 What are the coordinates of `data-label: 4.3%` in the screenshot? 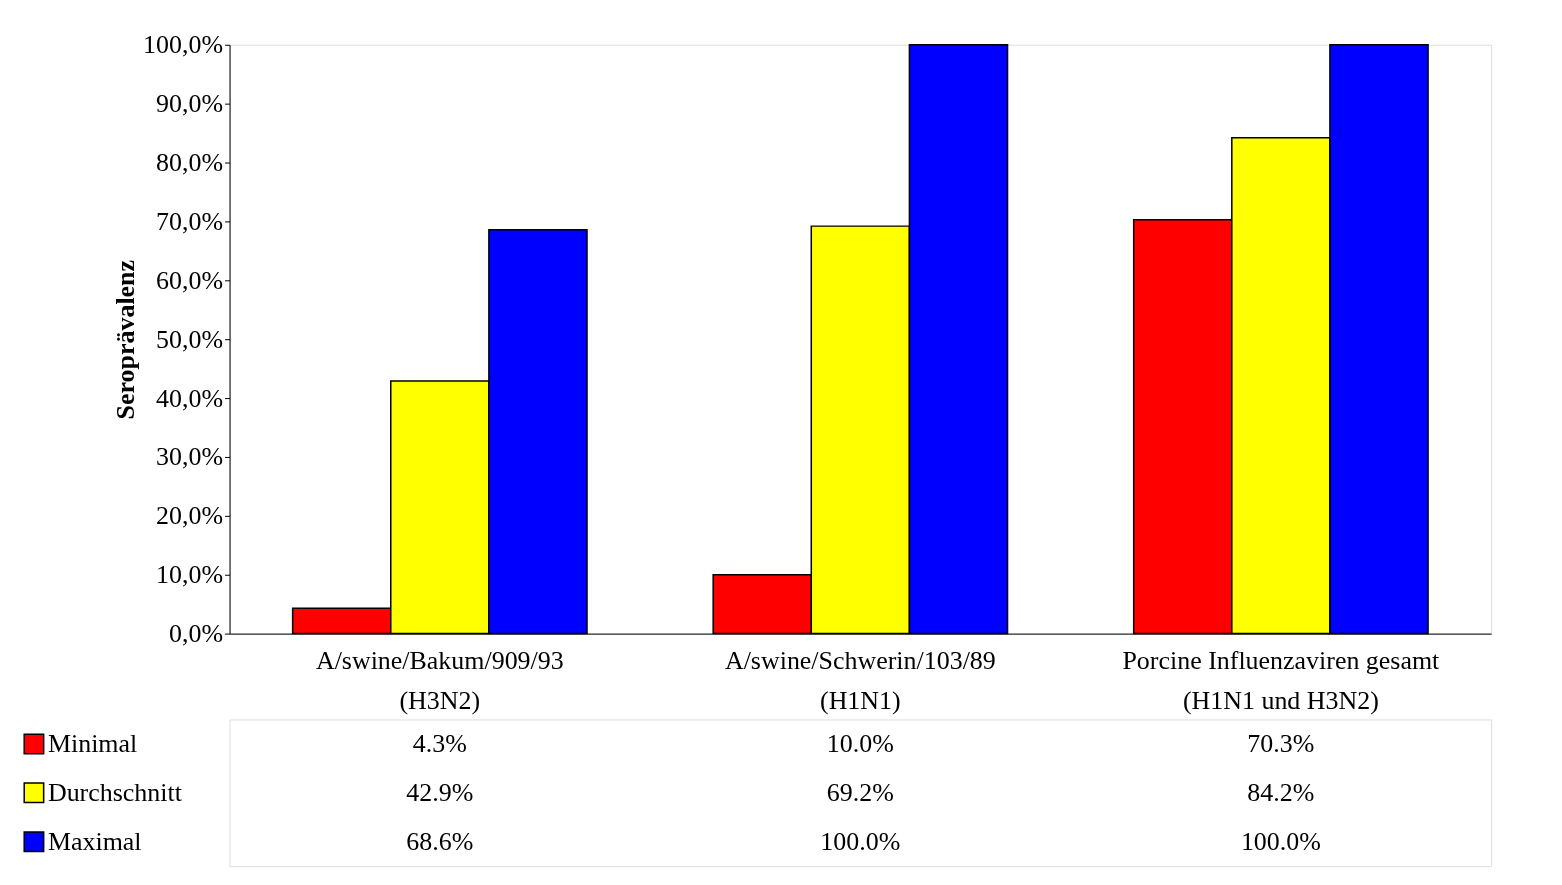 It's located at (439, 743).